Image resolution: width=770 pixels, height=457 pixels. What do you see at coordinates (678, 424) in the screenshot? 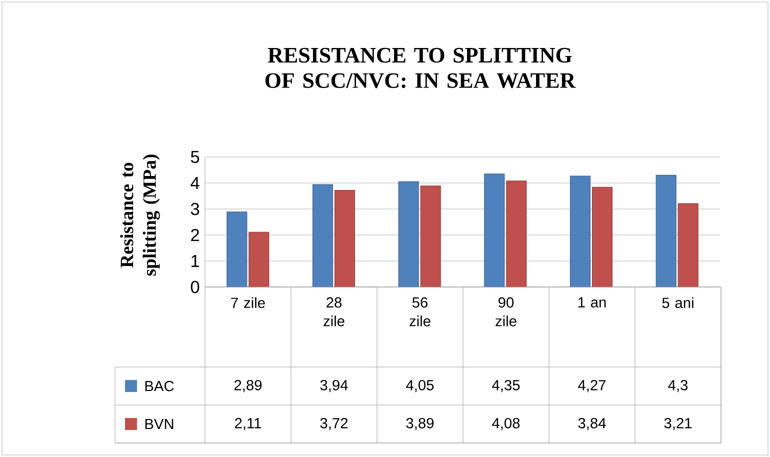
I see `data-label: 3,21` at bounding box center [678, 424].